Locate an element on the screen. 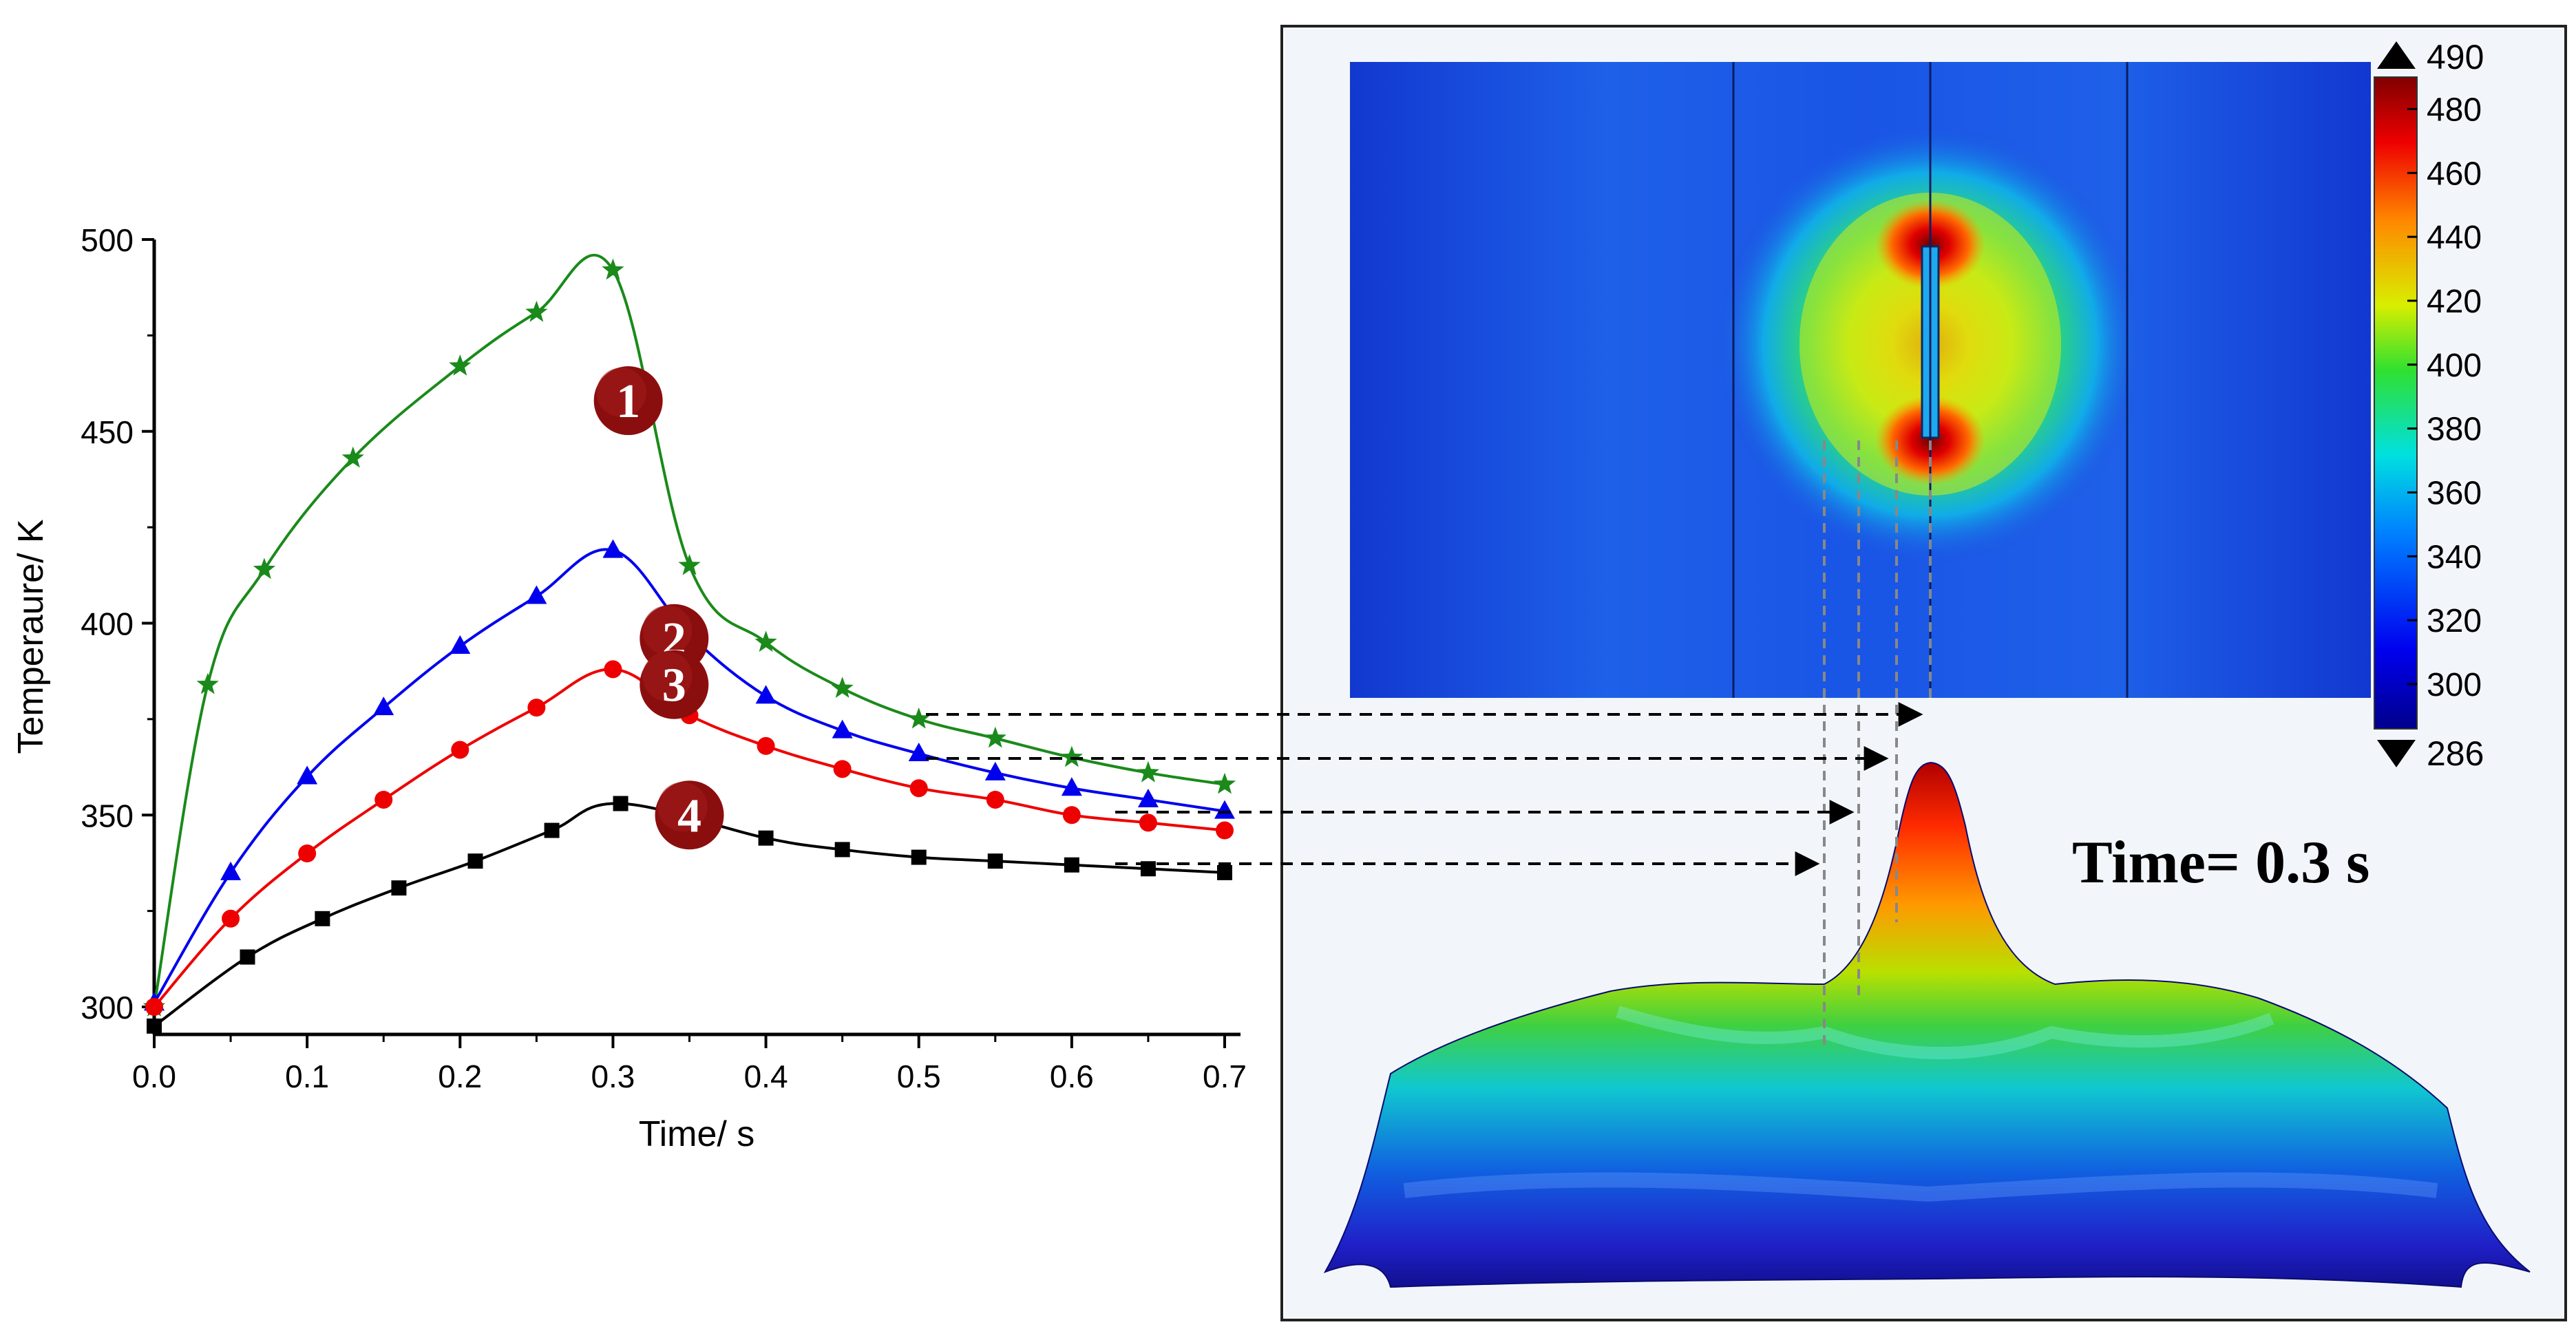  x-tick-label: 0.7 is located at coordinates (1225, 1077).